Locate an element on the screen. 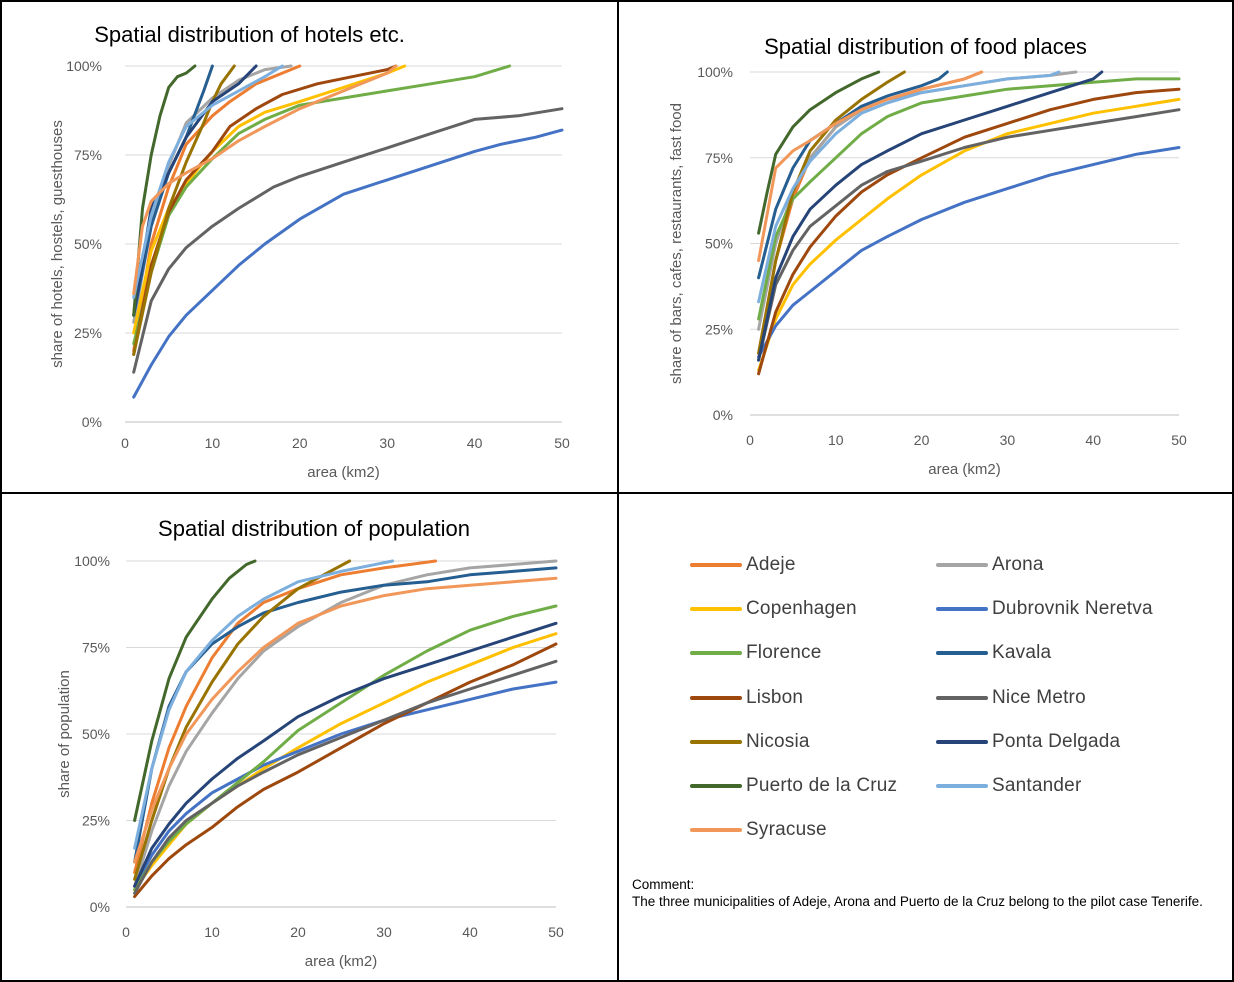 This screenshot has width=1234, height=982. legend-label: Syracuse is located at coordinates (786, 830).